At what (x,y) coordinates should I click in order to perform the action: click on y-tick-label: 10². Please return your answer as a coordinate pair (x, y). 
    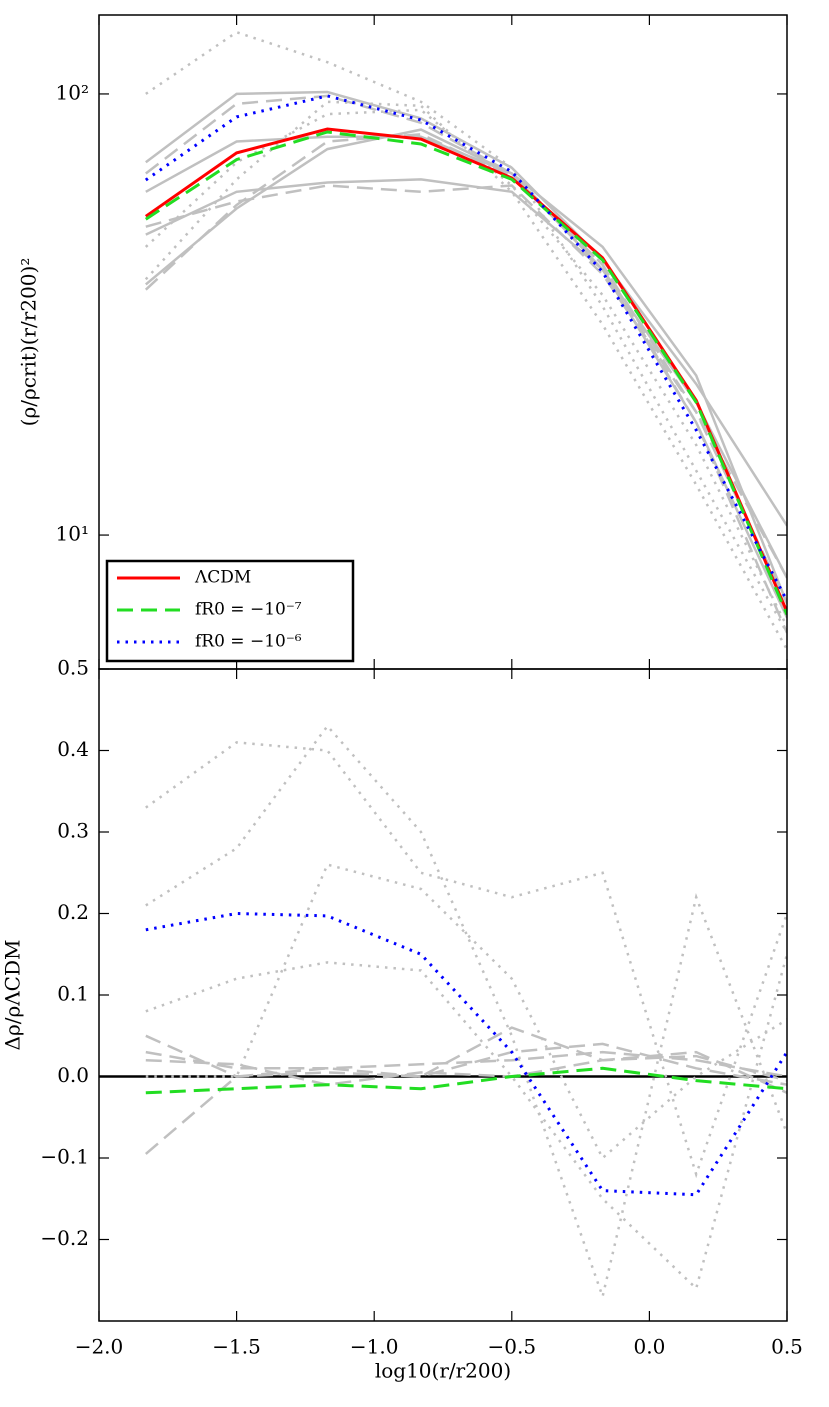
    Looking at the image, I should click on (72, 92).